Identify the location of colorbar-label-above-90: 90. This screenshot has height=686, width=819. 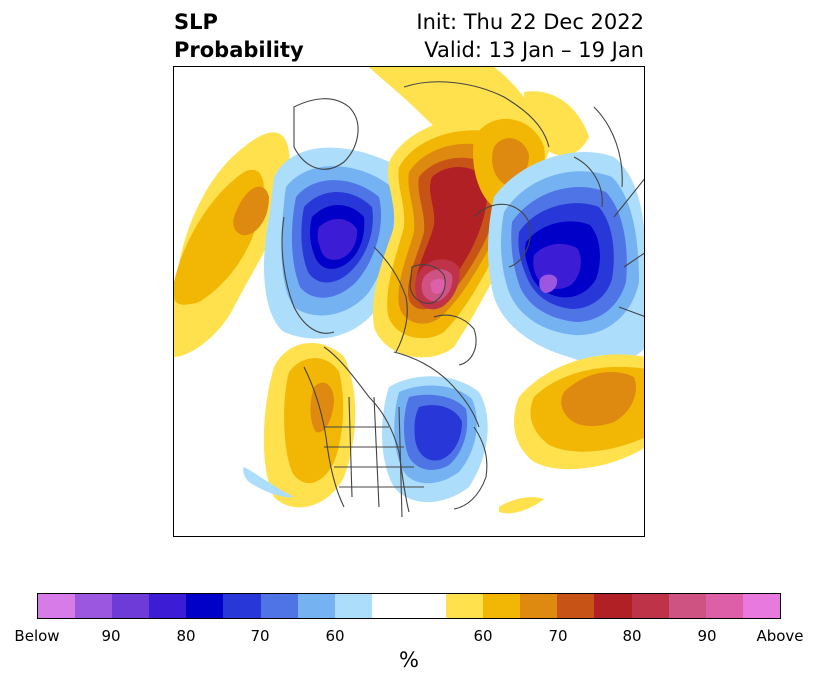
(707, 636).